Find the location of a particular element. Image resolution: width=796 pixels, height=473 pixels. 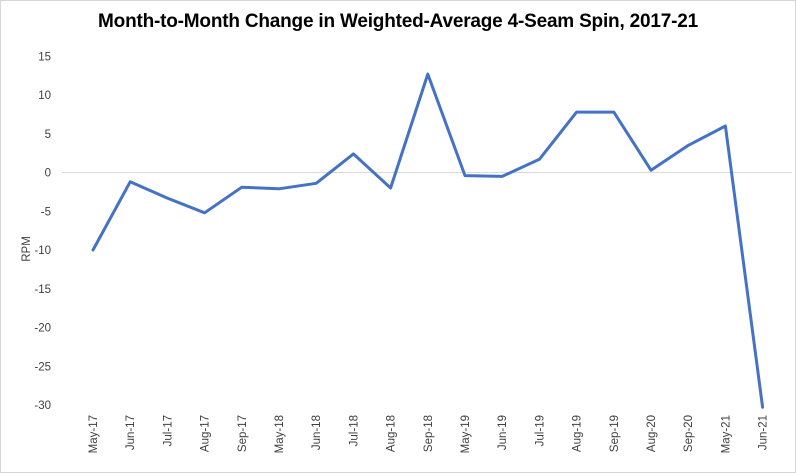

x-tick-label: Sep-17 is located at coordinates (243, 433).